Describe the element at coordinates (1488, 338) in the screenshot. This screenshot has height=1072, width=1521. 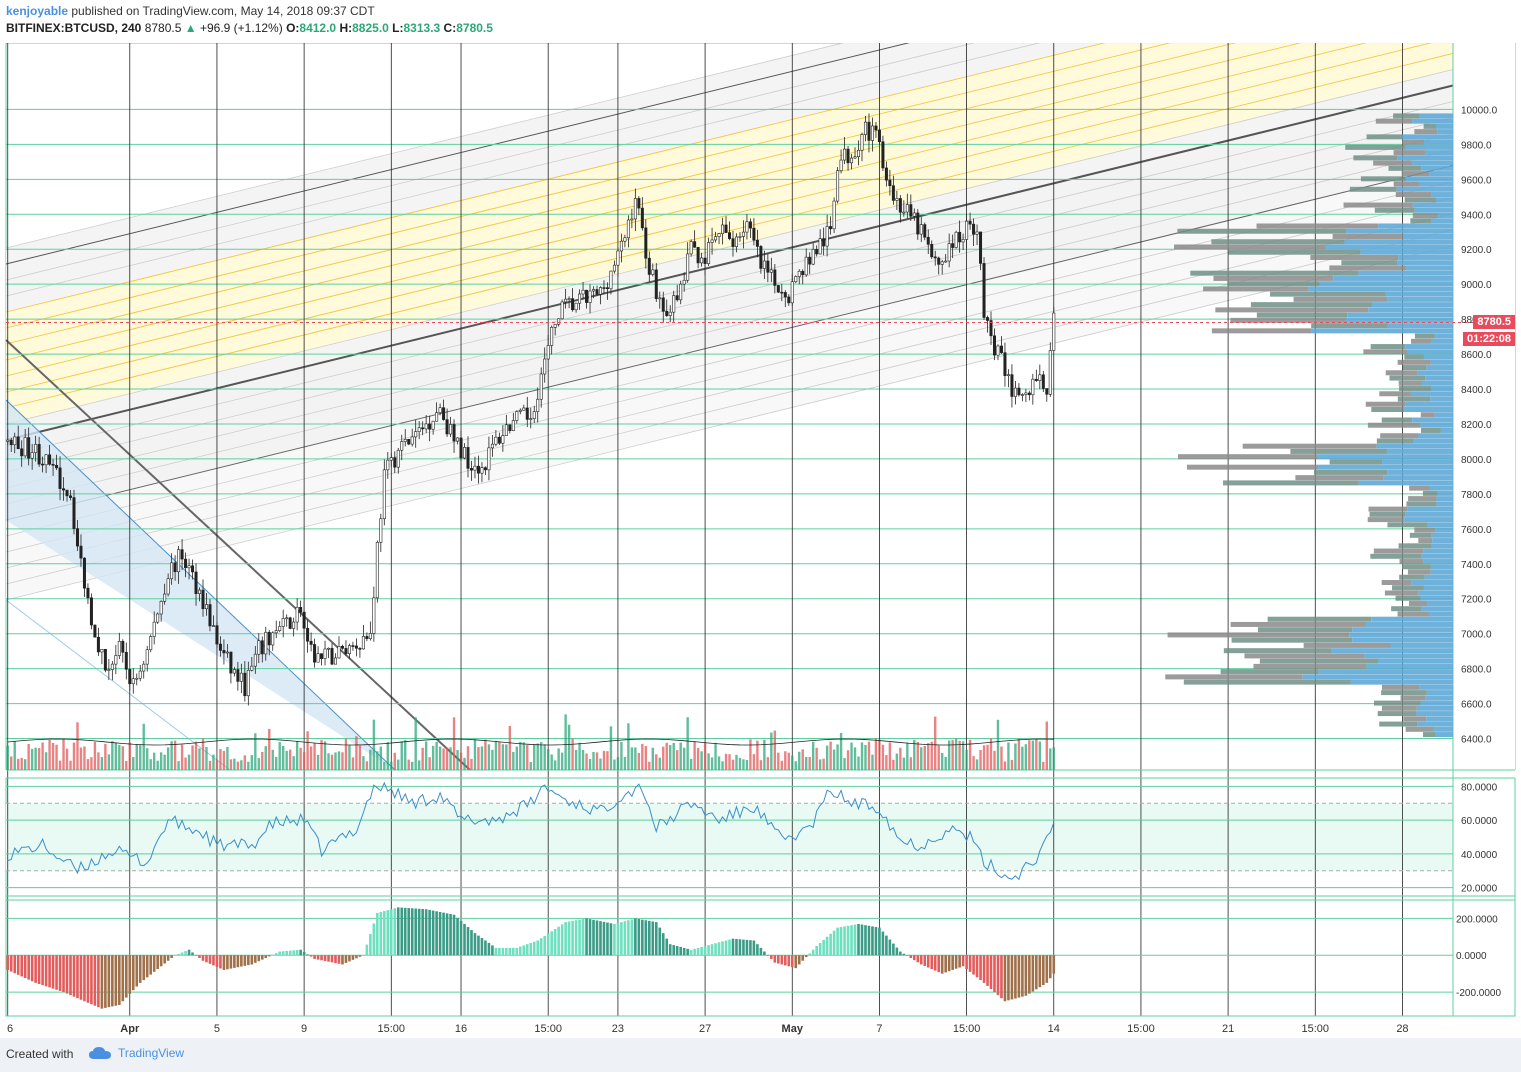
I see `bar-countdown-tag: 01:22:08` at that location.